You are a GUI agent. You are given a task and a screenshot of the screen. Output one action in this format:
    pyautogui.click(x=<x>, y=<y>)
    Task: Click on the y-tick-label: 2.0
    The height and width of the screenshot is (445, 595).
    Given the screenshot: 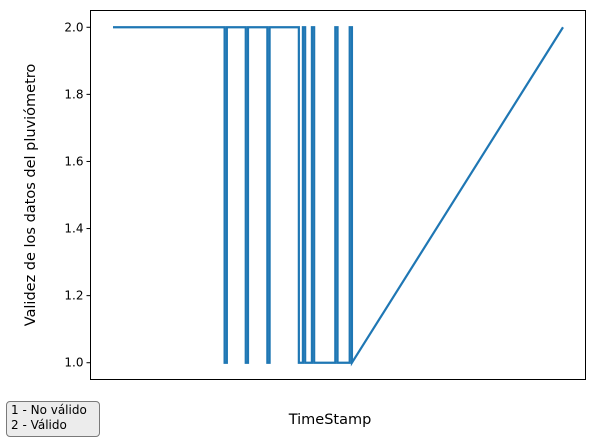 What is the action you would take?
    pyautogui.click(x=73, y=27)
    